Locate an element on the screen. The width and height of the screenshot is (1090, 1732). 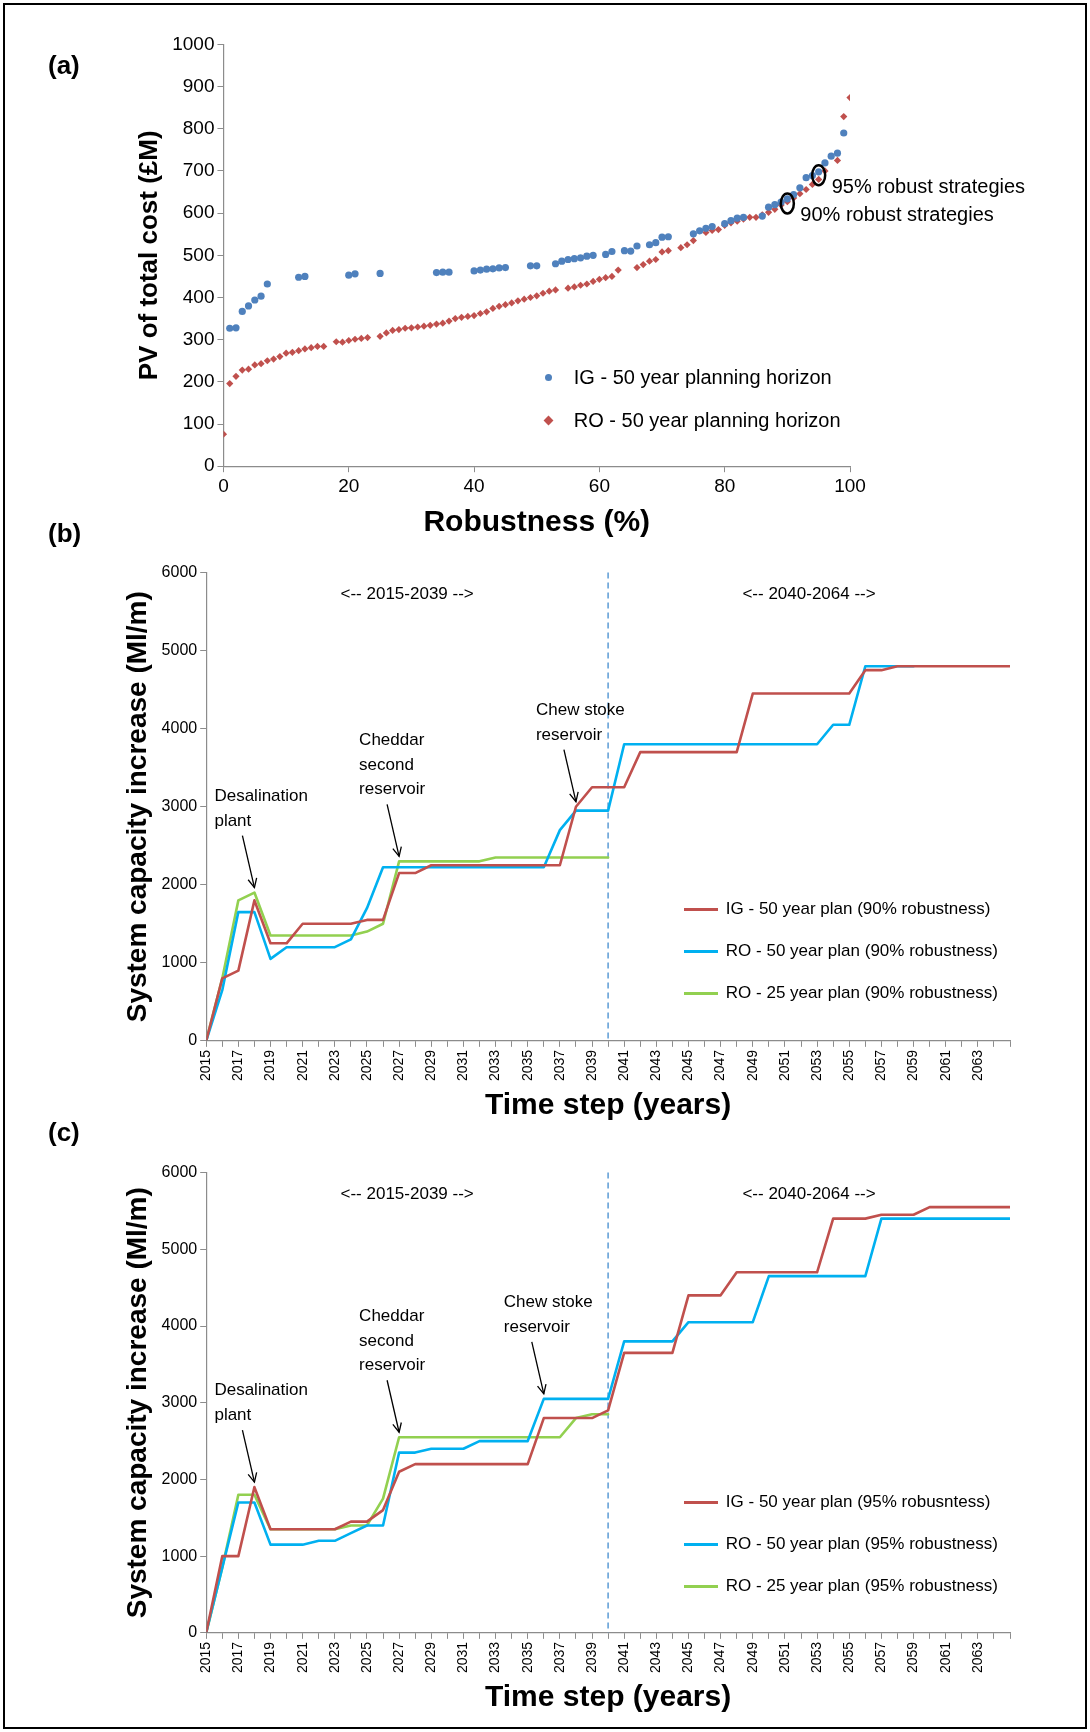
x-tick-label: 40 is located at coordinates (474, 485).